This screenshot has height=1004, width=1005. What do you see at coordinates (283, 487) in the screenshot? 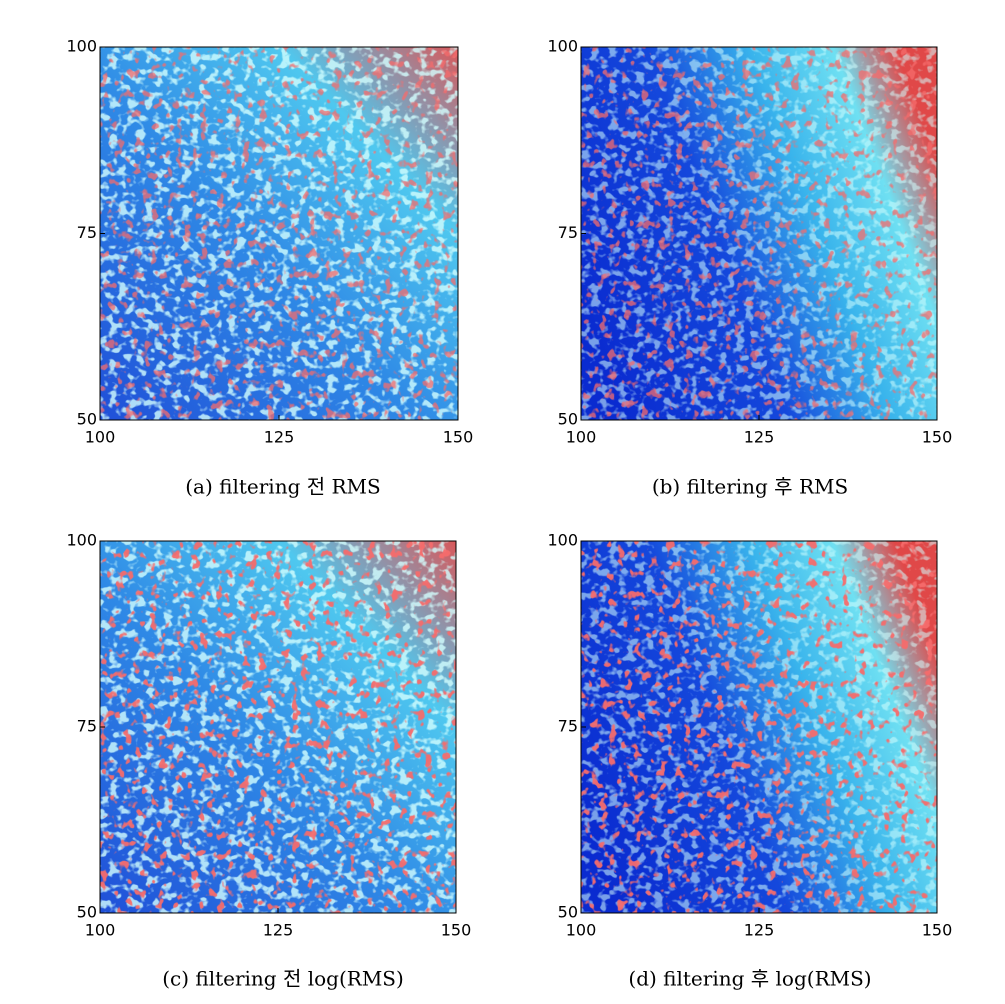
I see `caption: (a) filtering 전 RMS` at bounding box center [283, 487].